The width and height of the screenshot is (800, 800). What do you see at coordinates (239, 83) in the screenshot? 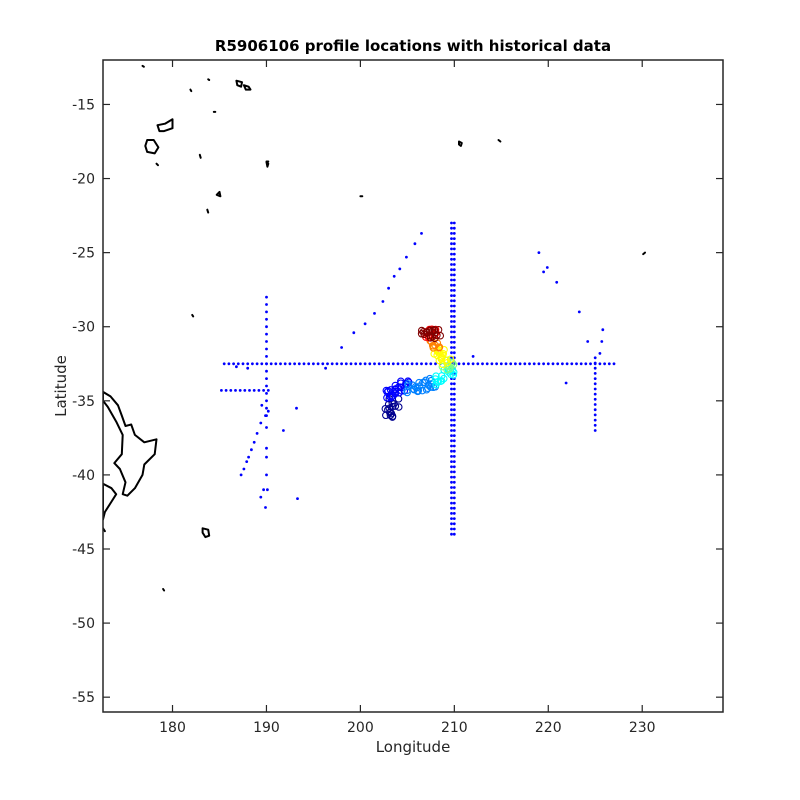
I see `coastline-samoa-savaii` at bounding box center [239, 83].